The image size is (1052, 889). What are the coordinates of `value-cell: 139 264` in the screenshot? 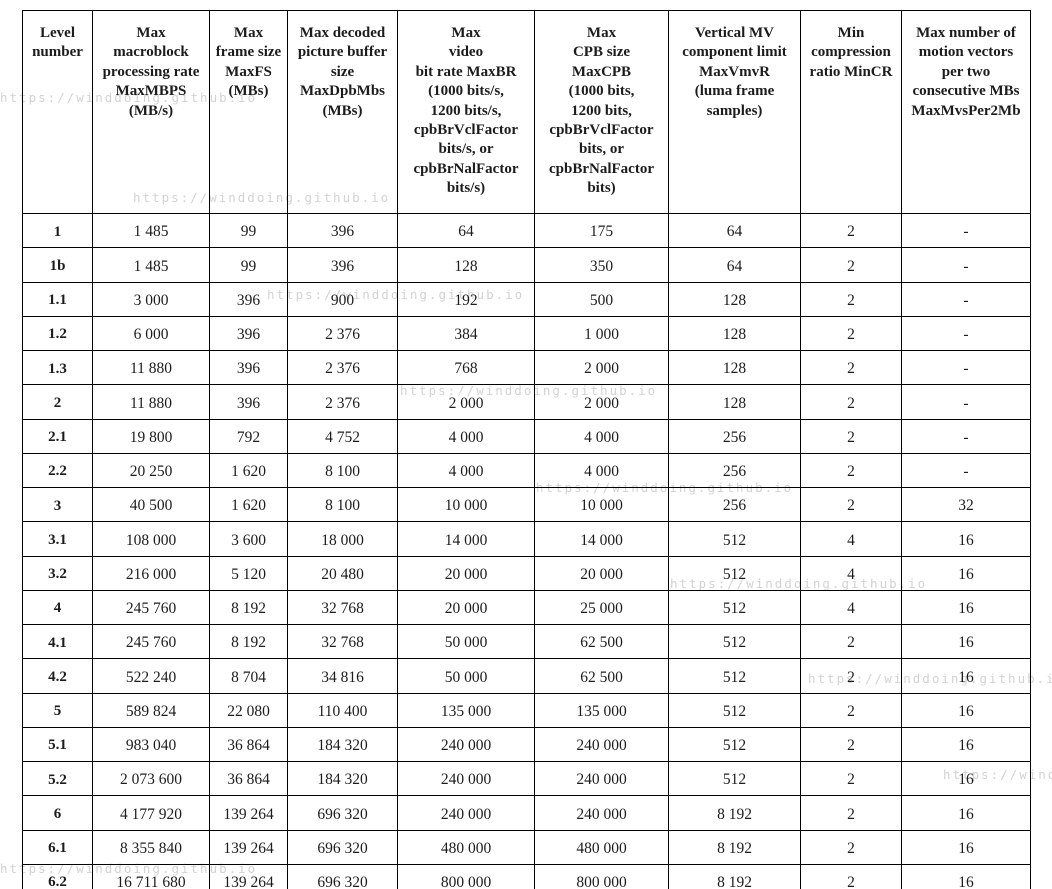 It's located at (248, 876).